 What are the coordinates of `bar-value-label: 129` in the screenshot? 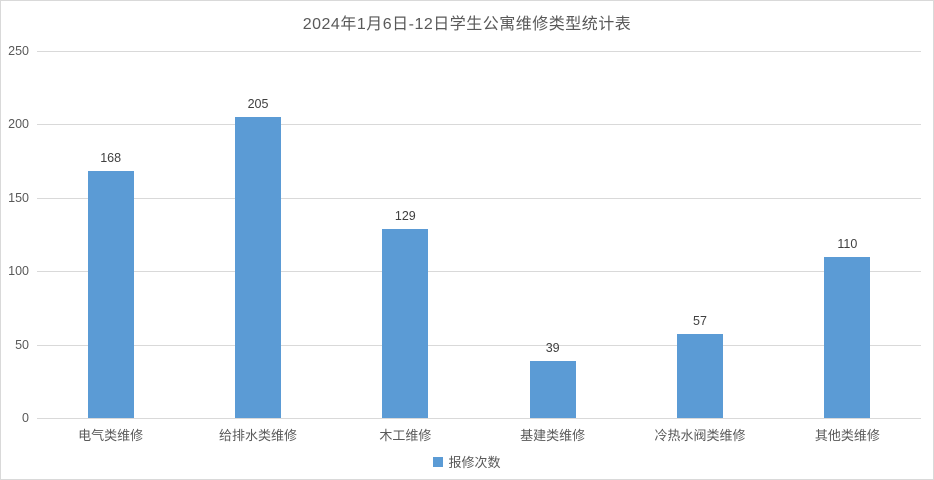 It's located at (405, 216).